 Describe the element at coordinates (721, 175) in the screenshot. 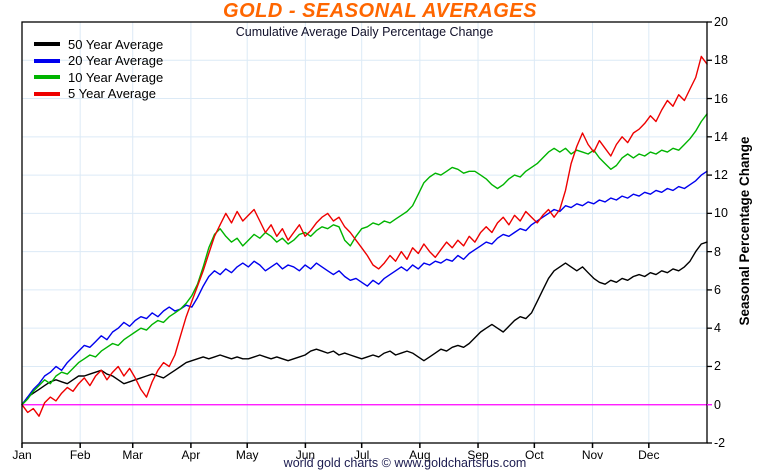

I see `y-tick-label-12: 12` at that location.